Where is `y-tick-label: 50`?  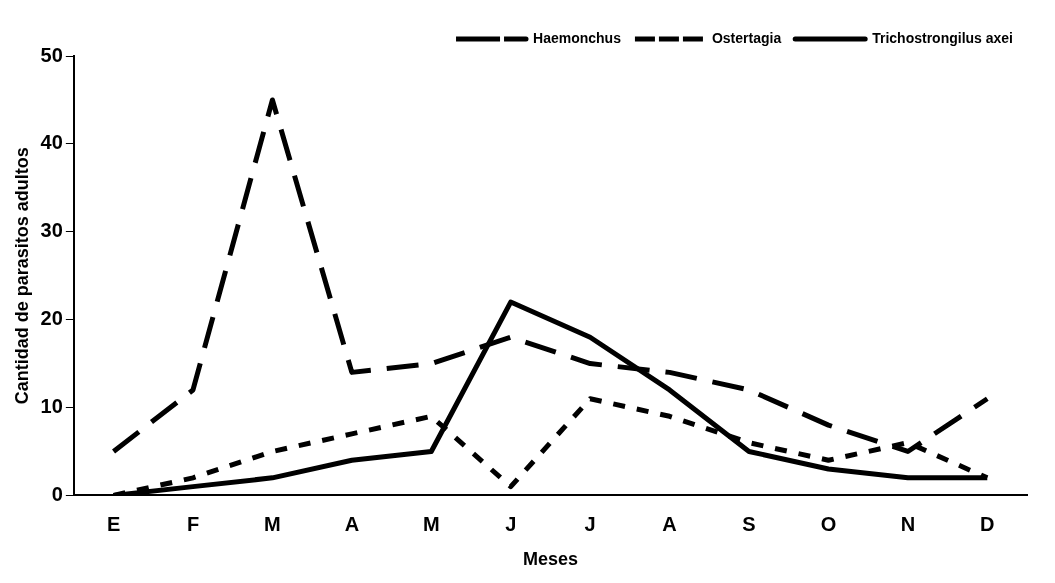
y-tick-label: 50 is located at coordinates (51, 54).